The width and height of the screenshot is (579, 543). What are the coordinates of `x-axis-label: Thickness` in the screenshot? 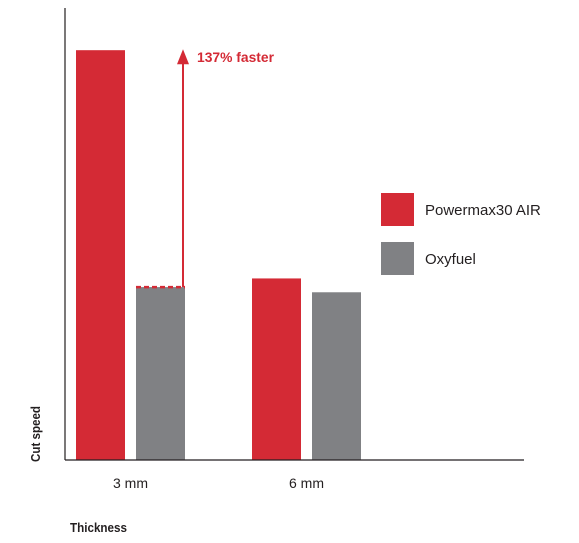 It's located at (98, 527).